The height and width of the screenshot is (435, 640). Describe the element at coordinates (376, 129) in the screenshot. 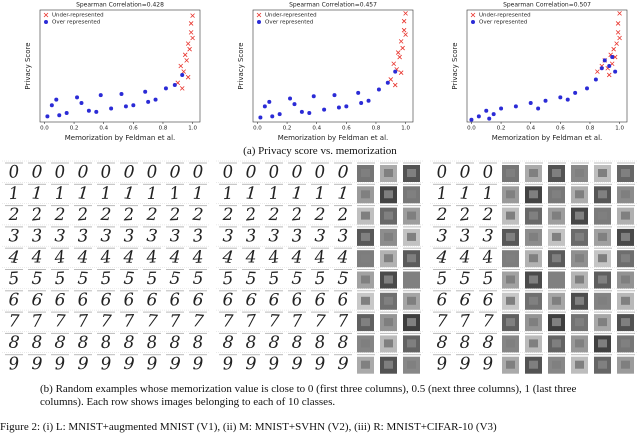

I see `x-tick-label: 0.8` at that location.